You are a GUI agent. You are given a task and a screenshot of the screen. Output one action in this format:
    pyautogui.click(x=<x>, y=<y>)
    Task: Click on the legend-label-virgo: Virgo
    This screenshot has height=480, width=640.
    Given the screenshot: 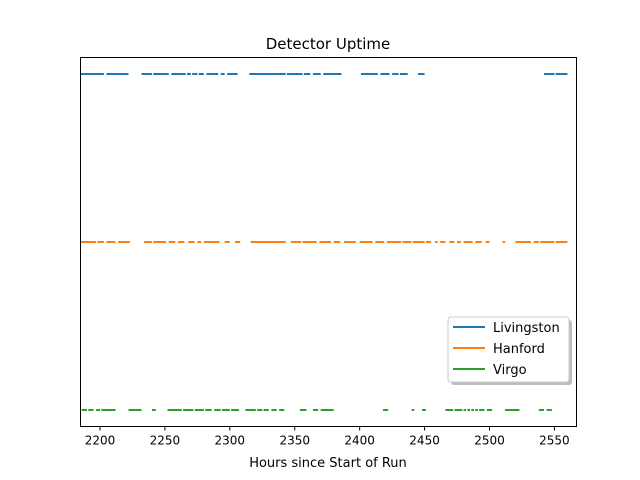 What is the action you would take?
    pyautogui.click(x=510, y=370)
    